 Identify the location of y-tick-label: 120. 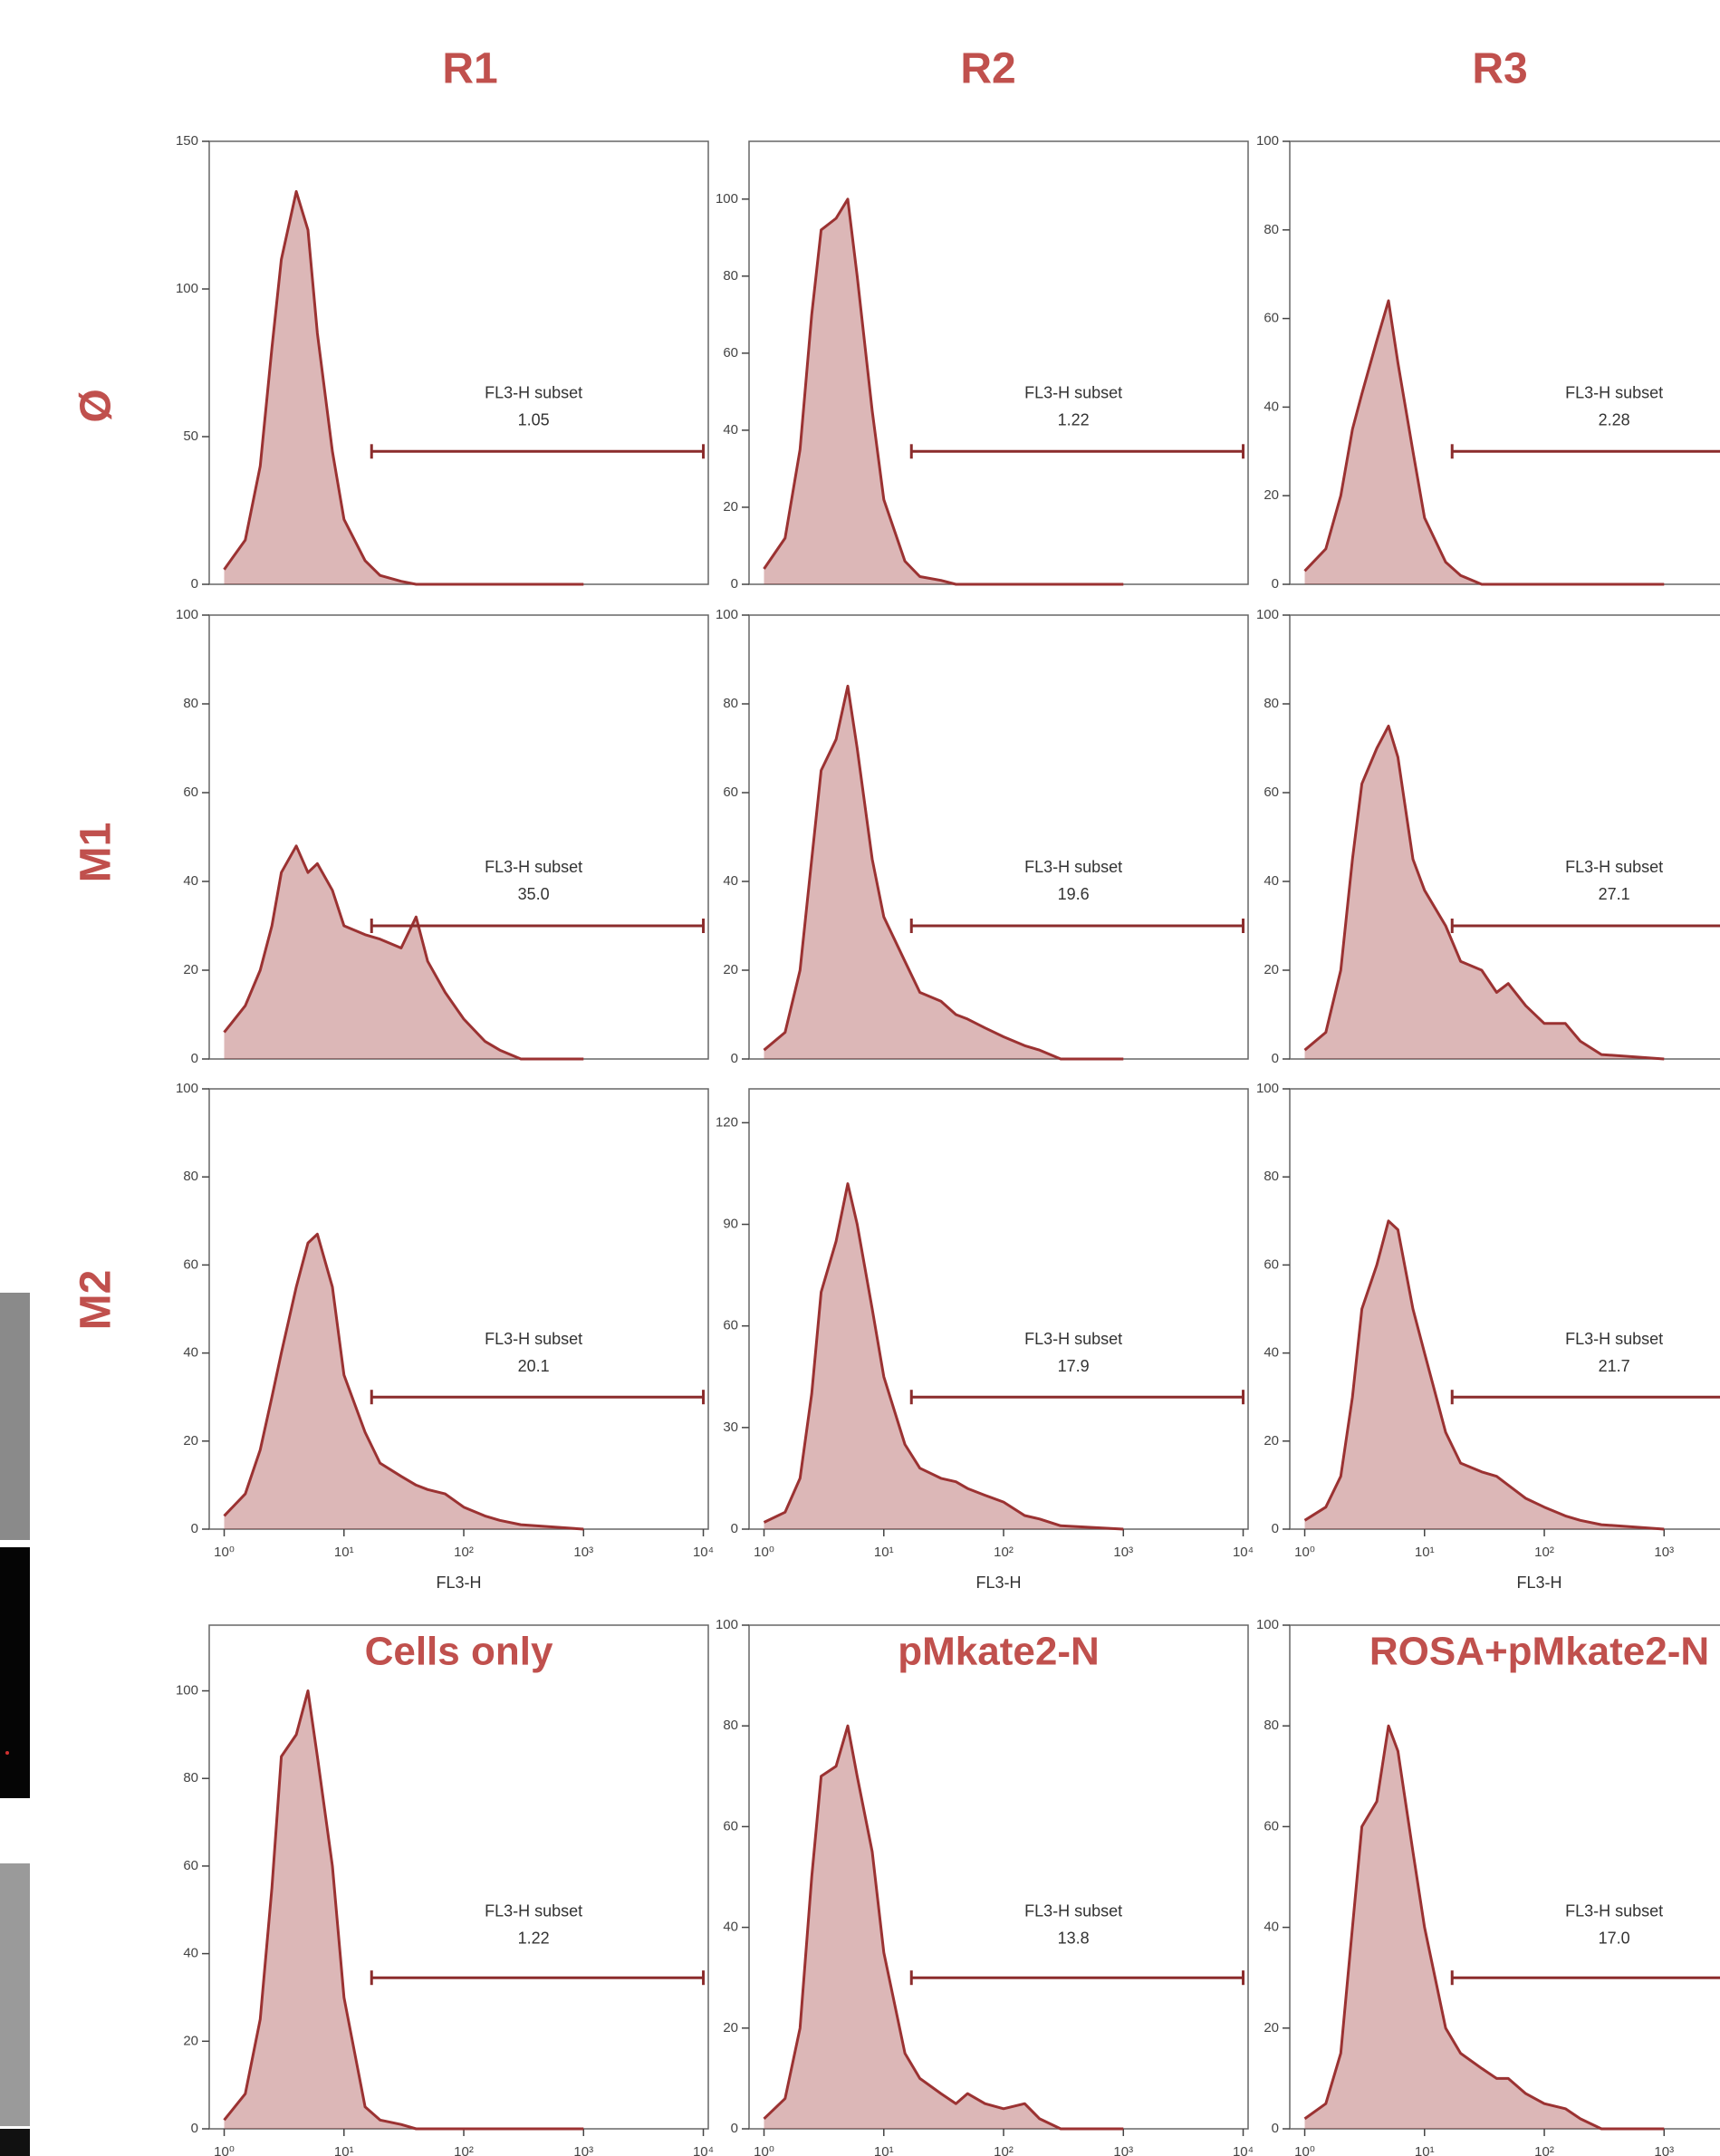
(727, 1122).